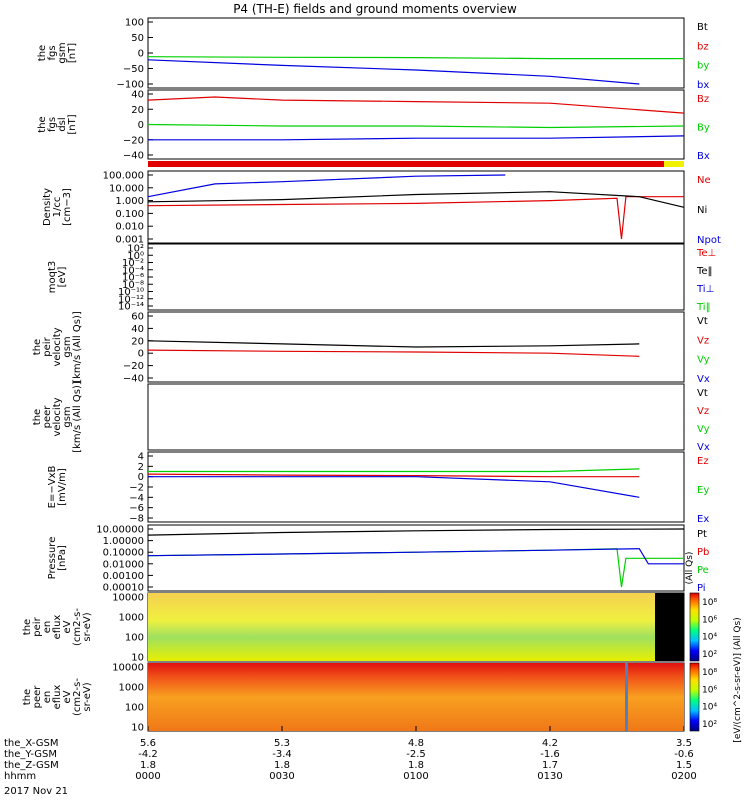  What do you see at coordinates (52, 277) in the screenshot?
I see `y-axis-label: moqt3` at bounding box center [52, 277].